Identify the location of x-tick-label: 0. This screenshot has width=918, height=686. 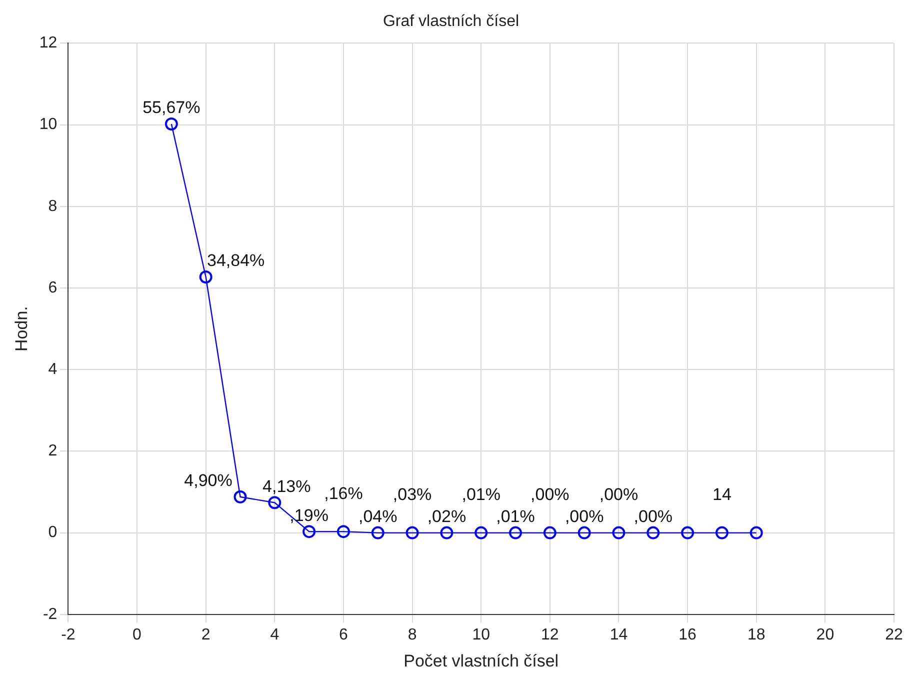
(137, 635).